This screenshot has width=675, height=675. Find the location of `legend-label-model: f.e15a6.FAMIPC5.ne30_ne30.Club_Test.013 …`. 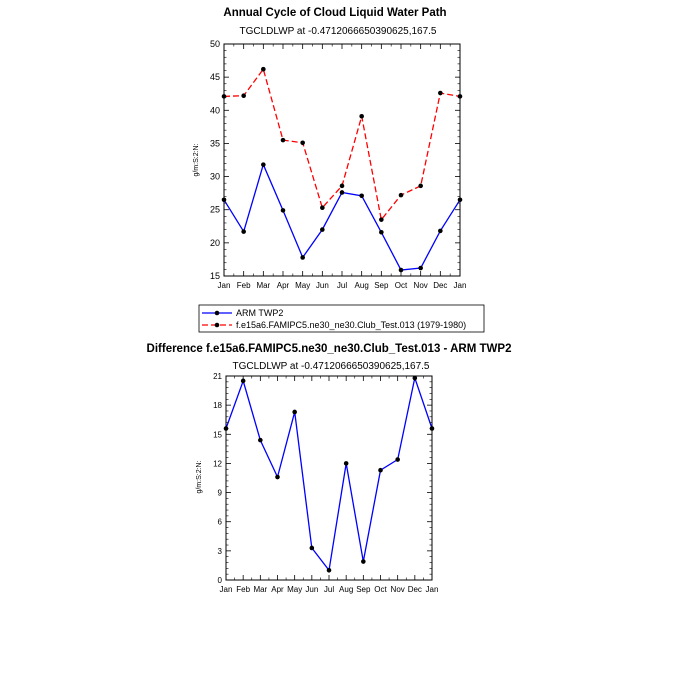

legend-label-model: f.e15a6.FAMIPC5.ne30_ne30.Club_Test.013 … is located at coordinates (351, 325).